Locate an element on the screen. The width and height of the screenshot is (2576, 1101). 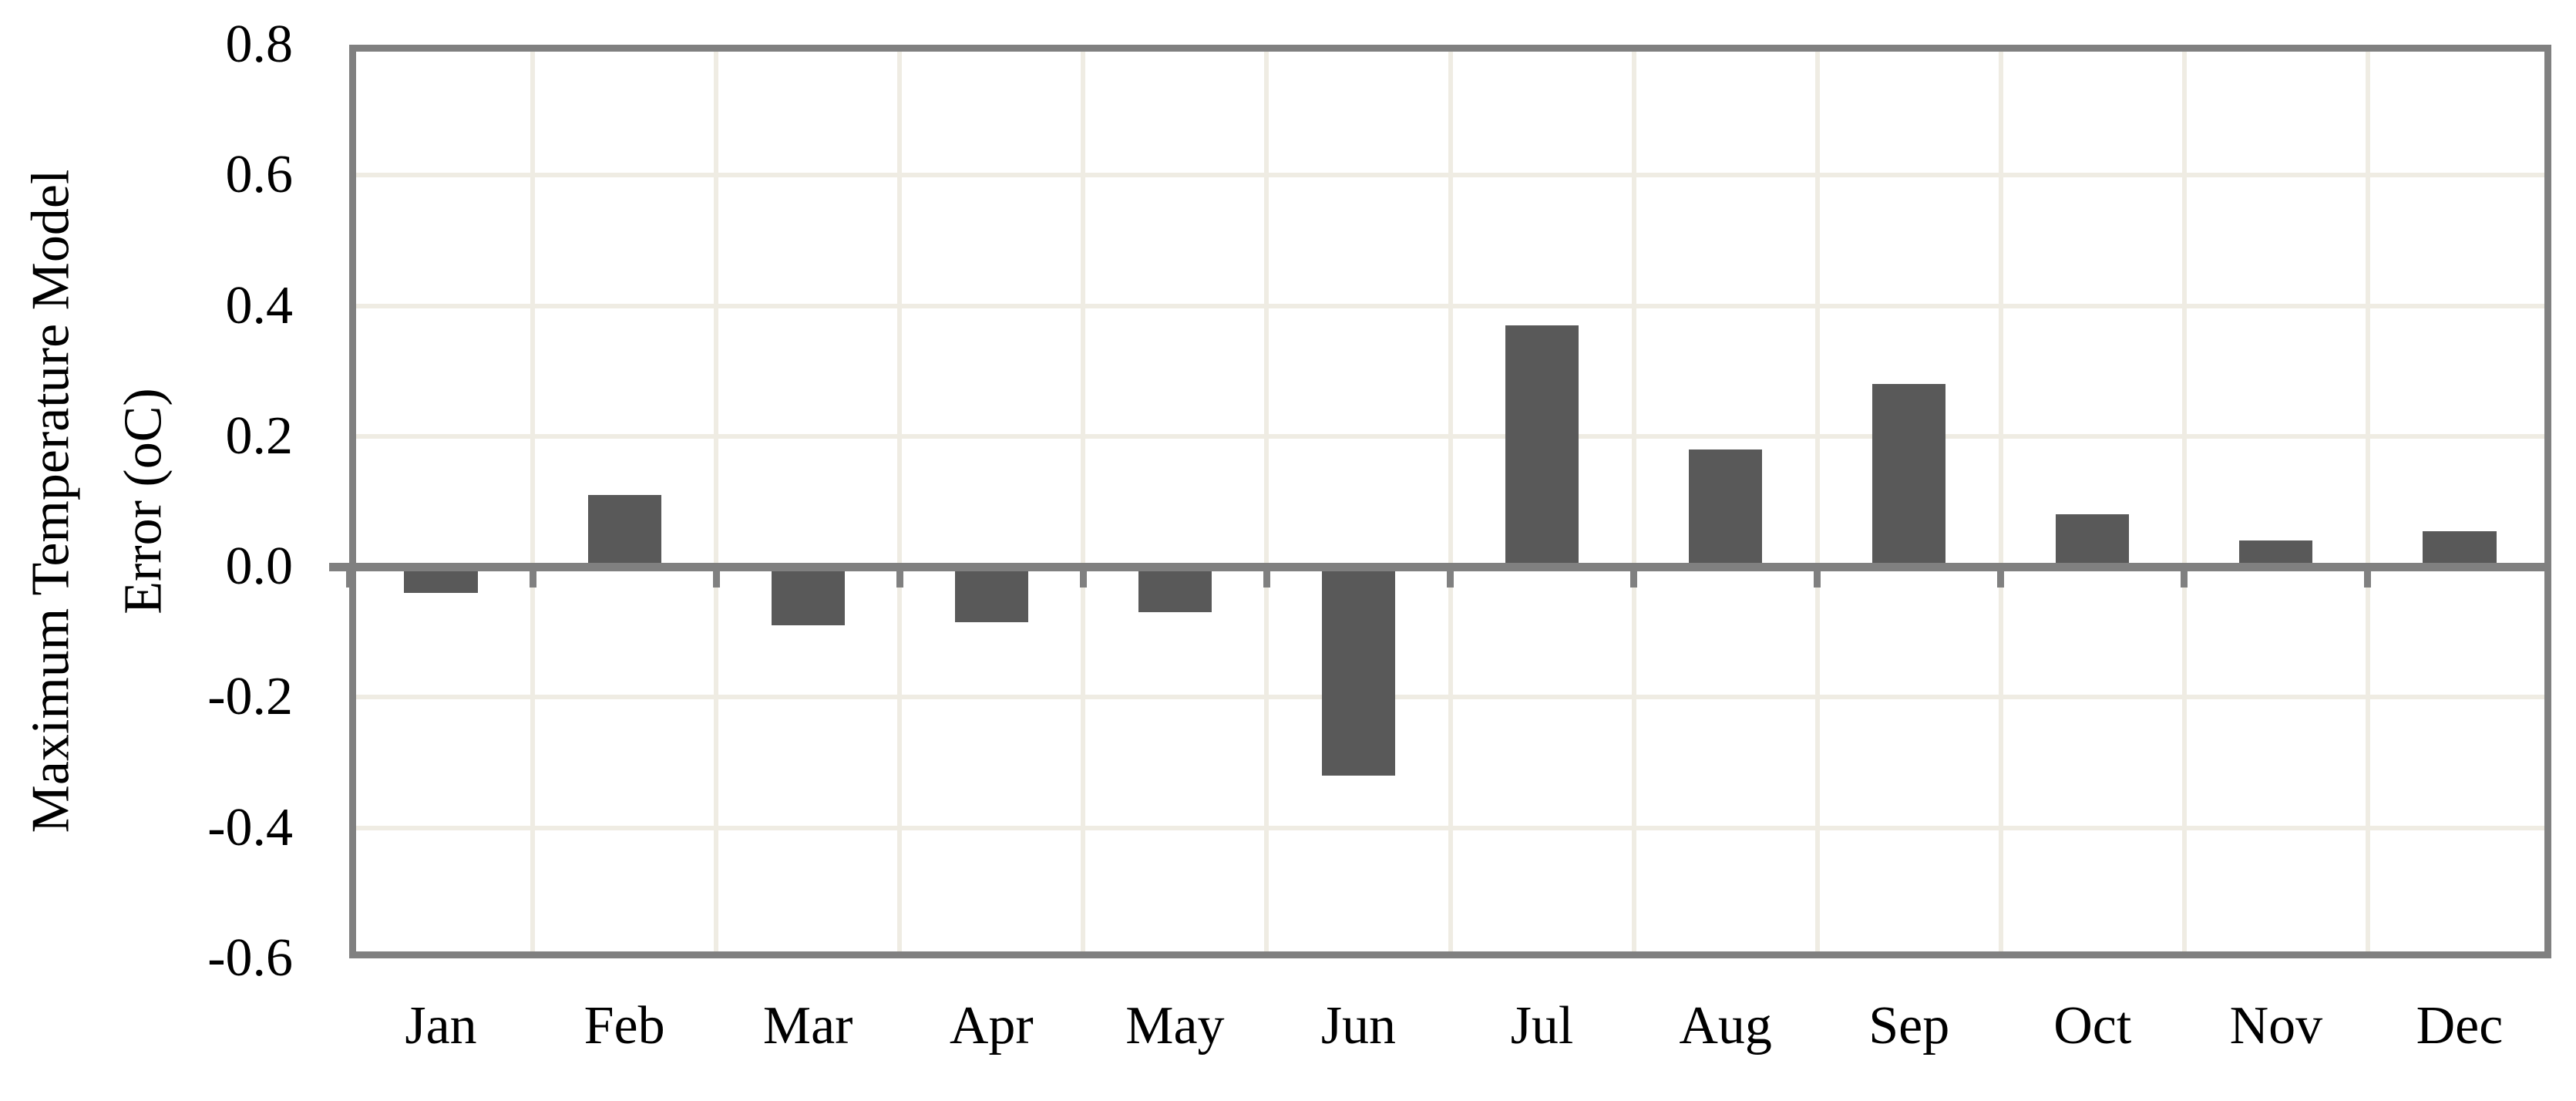
y-tick-label-0.6: 0.6 is located at coordinates (259, 175).